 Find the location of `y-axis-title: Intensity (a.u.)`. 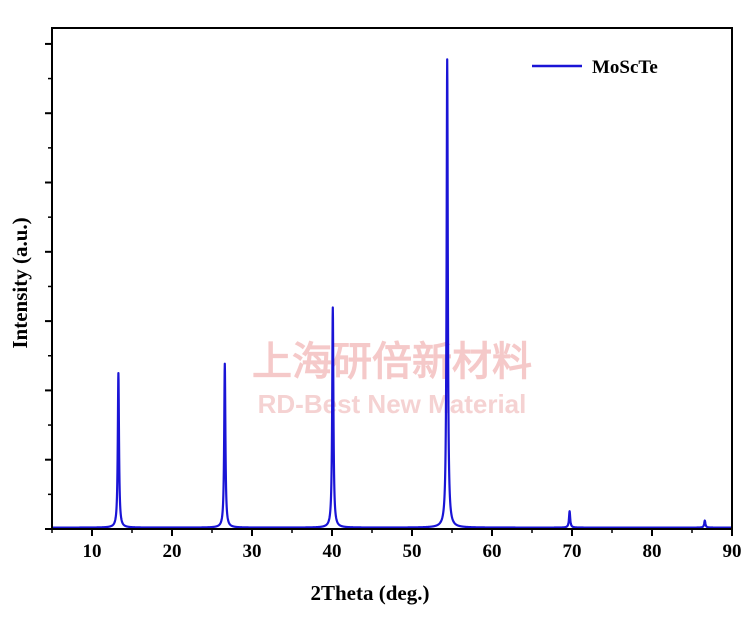

y-axis-title: Intensity (a.u.) is located at coordinates (20, 282).